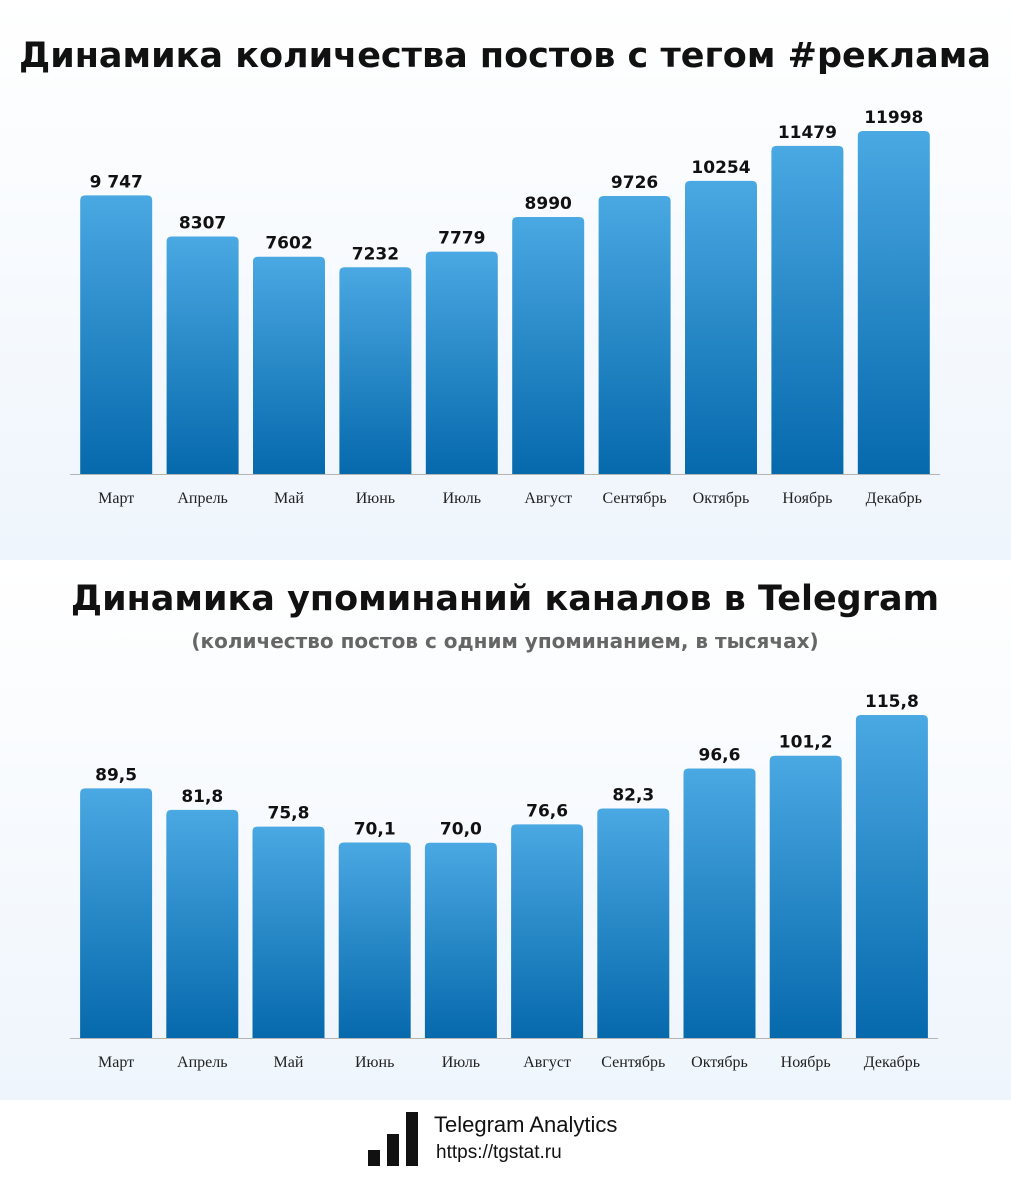  What do you see at coordinates (720, 168) in the screenshot?
I see `data-label: 10254` at bounding box center [720, 168].